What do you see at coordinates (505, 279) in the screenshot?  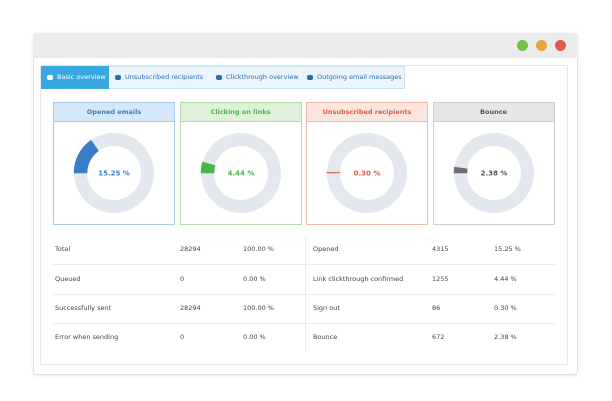 I see `table-cell: 4.44 %` at bounding box center [505, 279].